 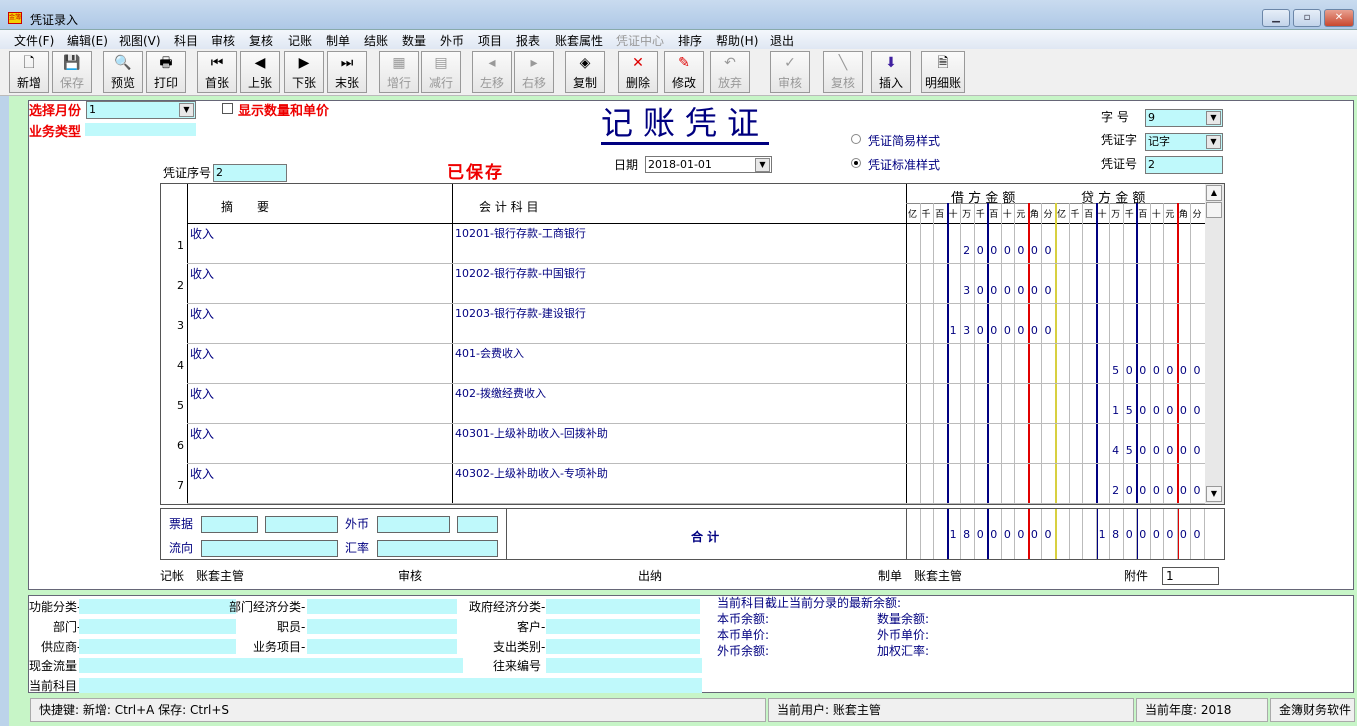 I want to click on row-account: 401-会费收入, so click(x=489, y=353).